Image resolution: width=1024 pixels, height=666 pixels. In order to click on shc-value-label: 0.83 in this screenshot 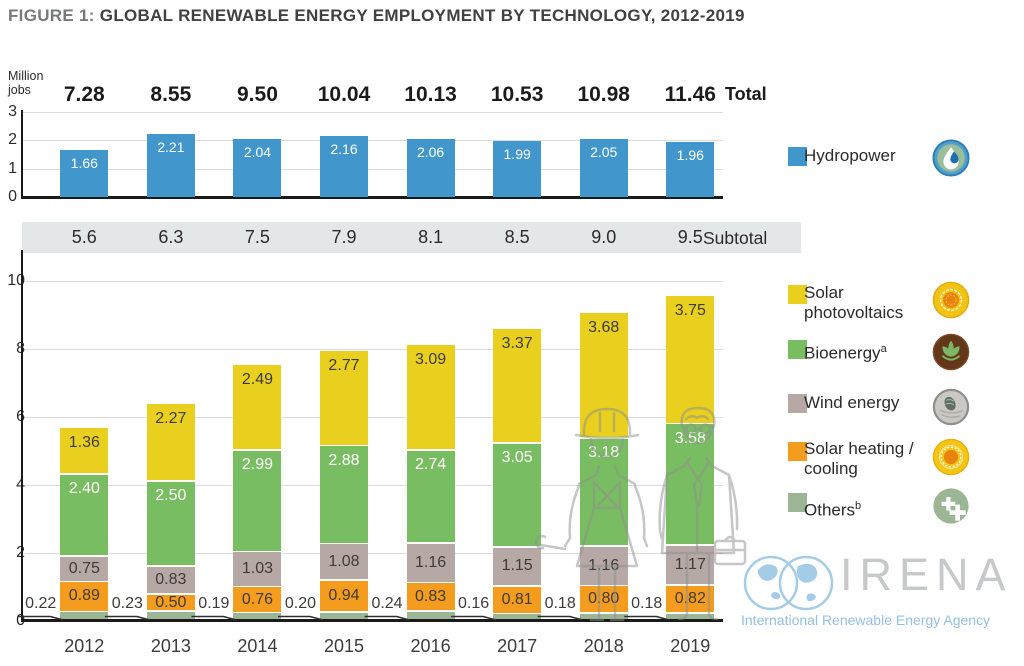, I will do `click(431, 596)`.